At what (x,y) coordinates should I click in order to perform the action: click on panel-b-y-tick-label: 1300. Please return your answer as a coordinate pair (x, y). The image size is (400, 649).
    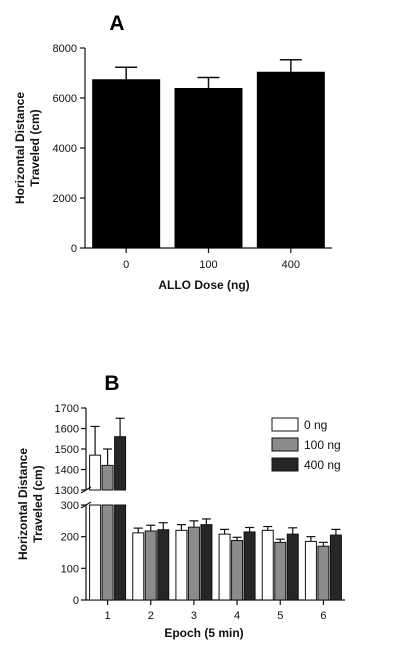
    Looking at the image, I should click on (67, 491).